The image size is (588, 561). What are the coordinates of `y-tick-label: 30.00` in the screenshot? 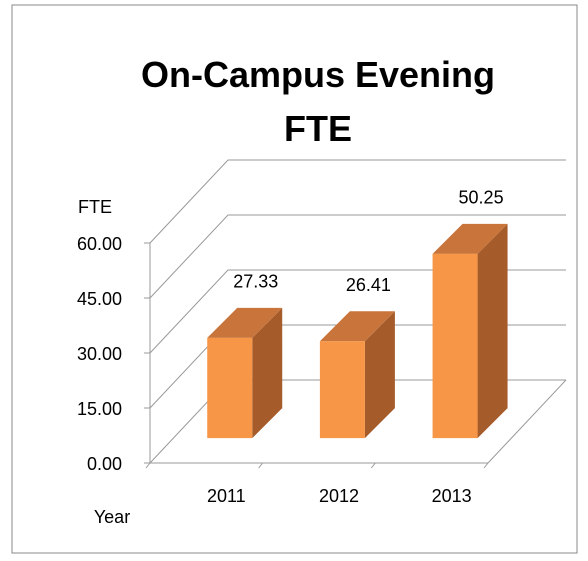 It's located at (99, 354).